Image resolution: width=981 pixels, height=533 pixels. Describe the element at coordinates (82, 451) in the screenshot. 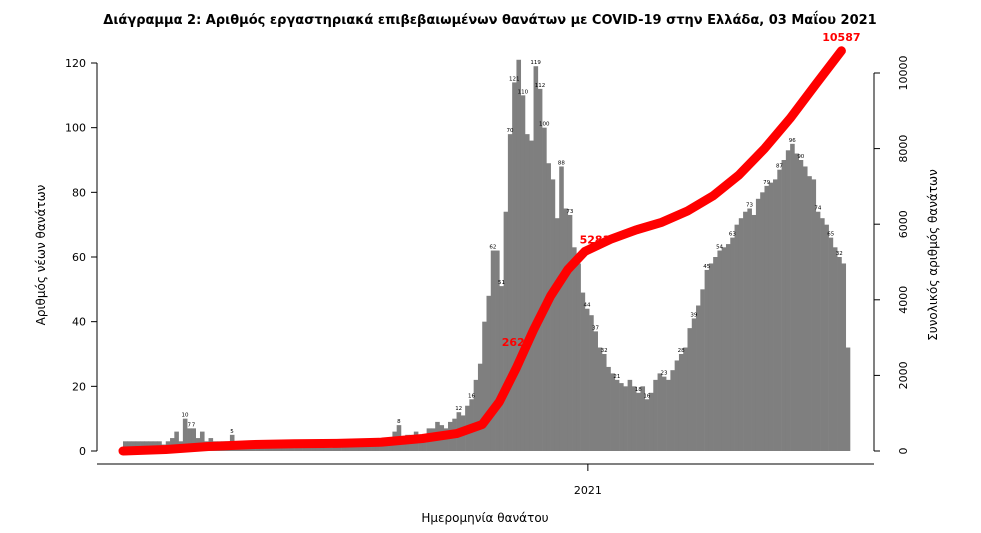

I see `left-tick-label-0: 0` at that location.